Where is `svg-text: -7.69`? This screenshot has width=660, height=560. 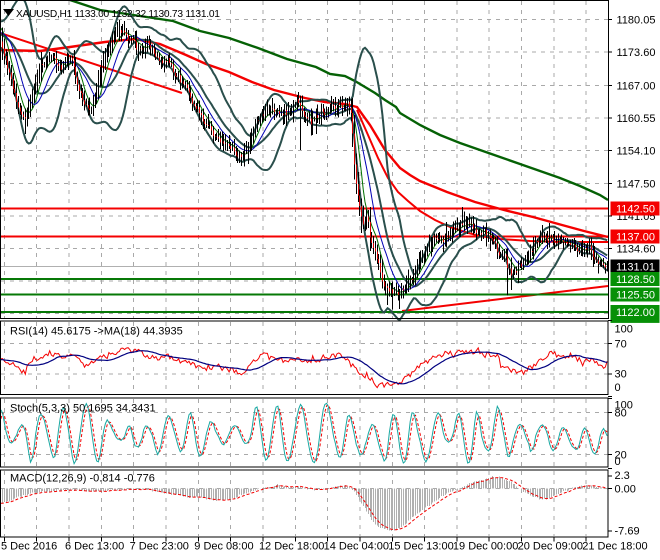
svg-text: -7.69 is located at coordinates (627, 532).